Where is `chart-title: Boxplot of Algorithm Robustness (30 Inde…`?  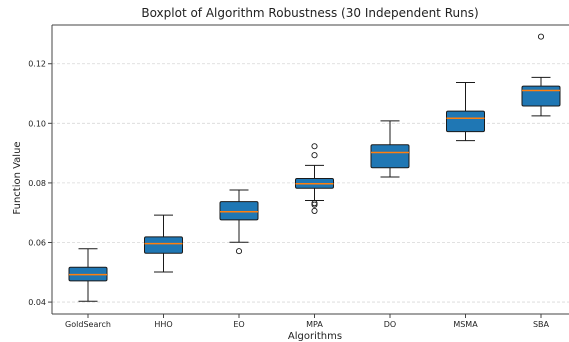
chart-title: Boxplot of Algorithm Robustness (30 Inde… is located at coordinates (309, 13).